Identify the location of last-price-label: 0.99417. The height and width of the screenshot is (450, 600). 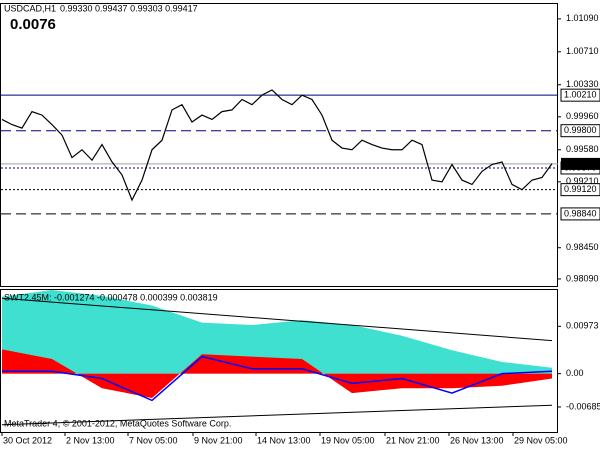
(580, 163).